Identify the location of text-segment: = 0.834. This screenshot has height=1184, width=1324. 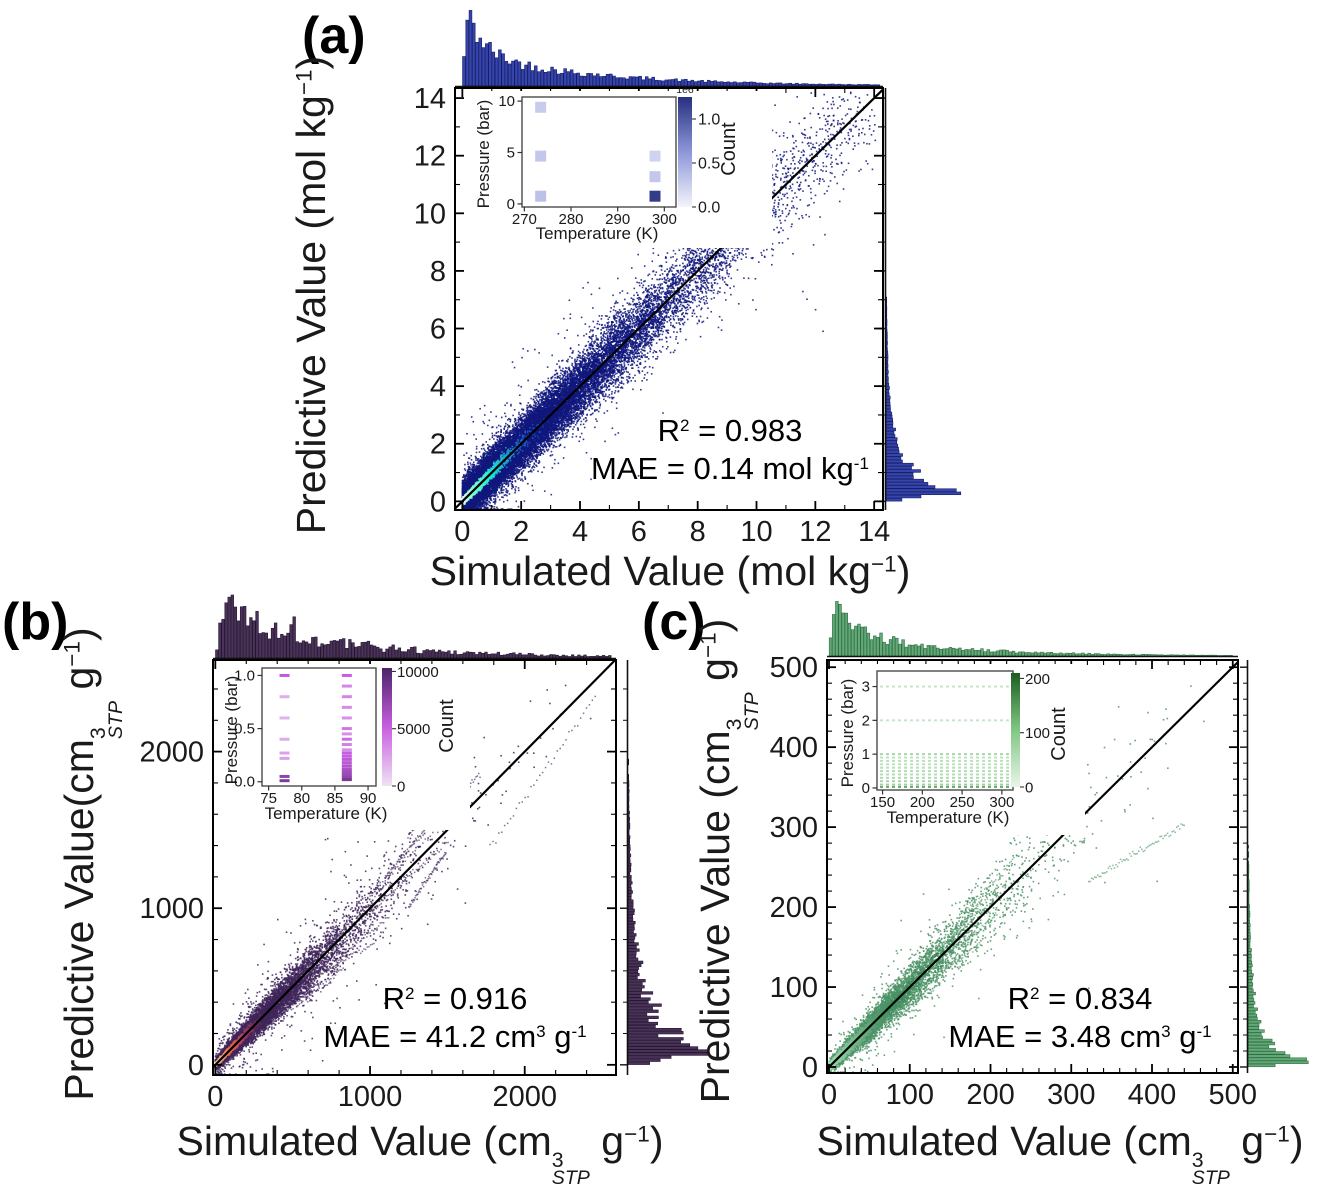
(1096, 998).